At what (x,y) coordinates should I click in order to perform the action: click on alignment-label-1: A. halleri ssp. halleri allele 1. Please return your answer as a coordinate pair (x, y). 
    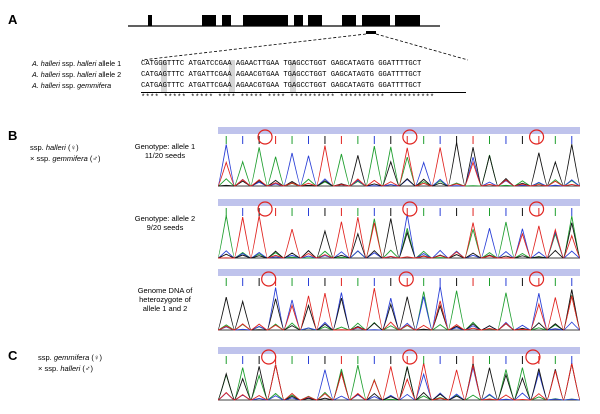
    Looking at the image, I should click on (77, 63).